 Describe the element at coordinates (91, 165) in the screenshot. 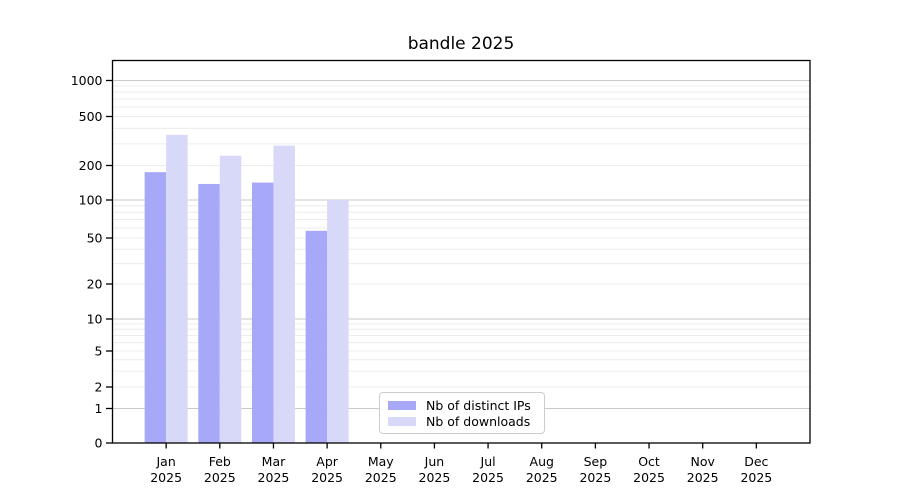

I see `y-tick-label: 200` at that location.